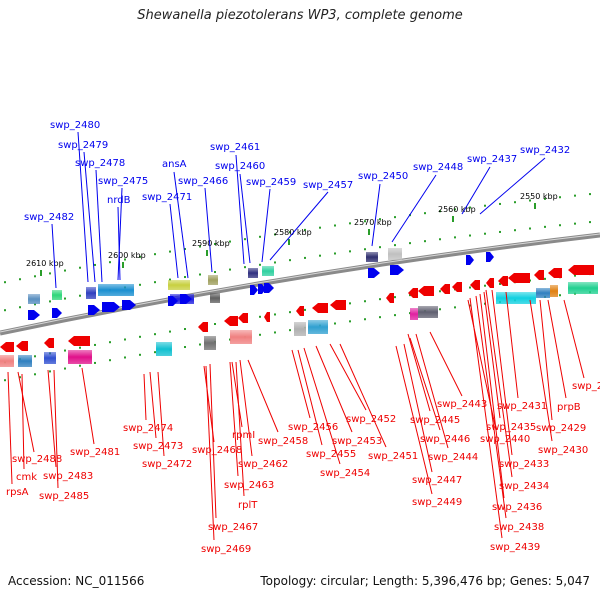 The height and width of the screenshot is (600, 600). What do you see at coordinates (357, 441) in the screenshot?
I see `reverse-gene-label: swp_2453` at bounding box center [357, 441].